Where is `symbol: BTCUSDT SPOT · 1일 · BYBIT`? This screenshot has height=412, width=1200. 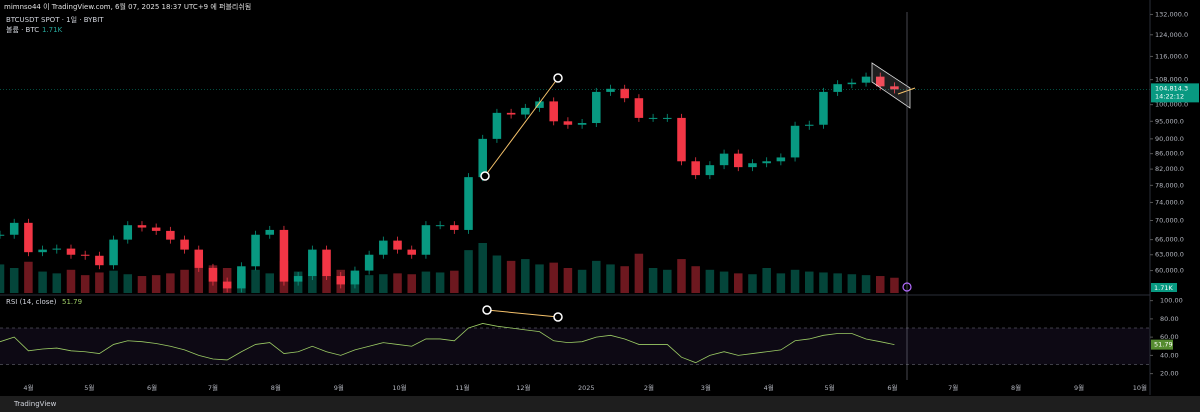
symbol: BTCUSDT SPOT · 1일 · BYBIT is located at coordinates (55, 19).